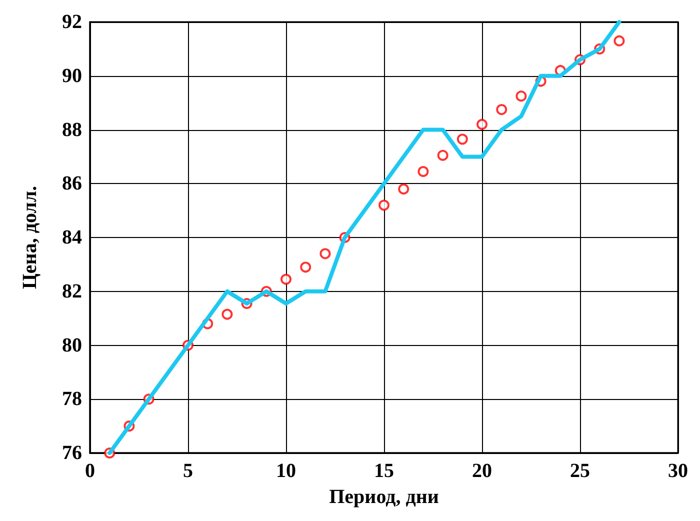 The height and width of the screenshot is (521, 700). I want to click on x-tick-label: 25, so click(580, 471).